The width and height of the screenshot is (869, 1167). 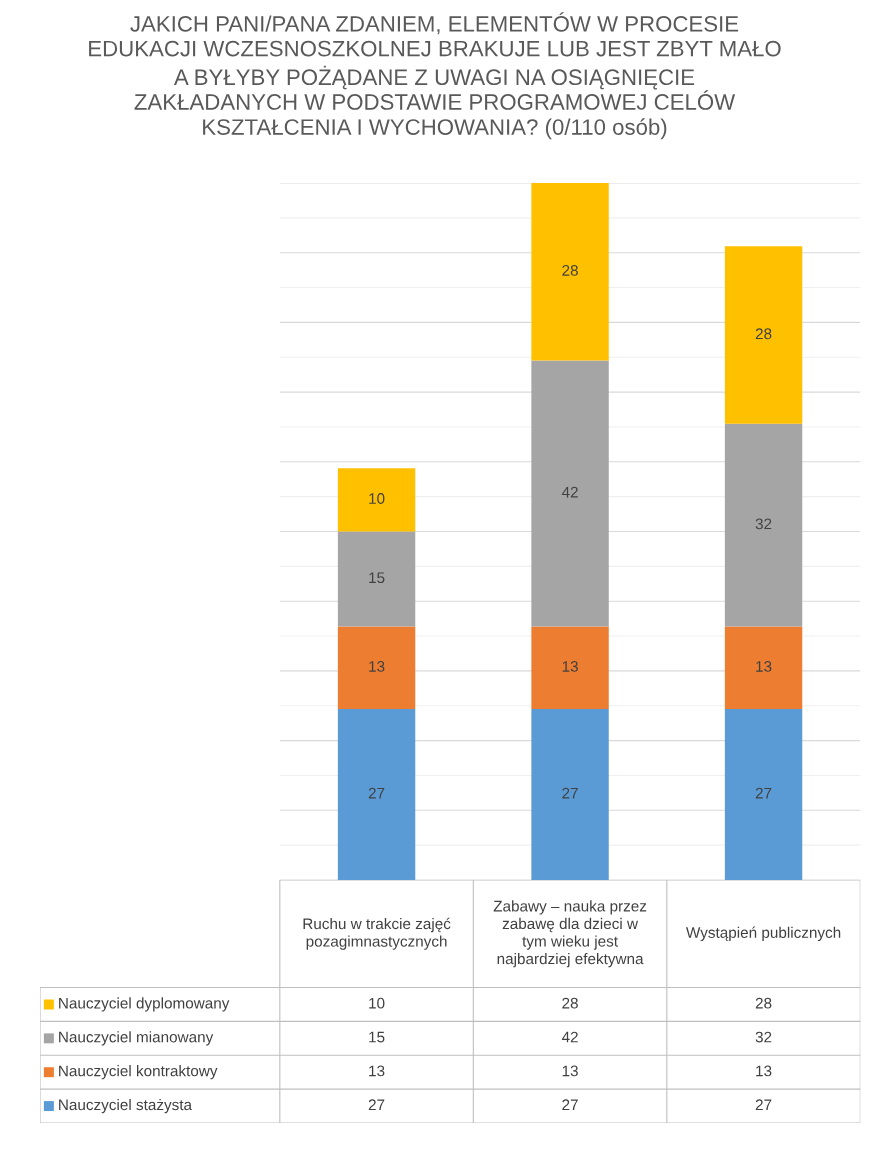 I want to click on data-label: 32, so click(x=763, y=1037).